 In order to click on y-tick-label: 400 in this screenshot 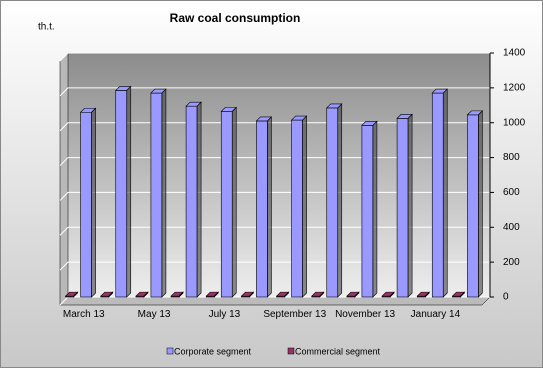, I will do `click(511, 227)`.